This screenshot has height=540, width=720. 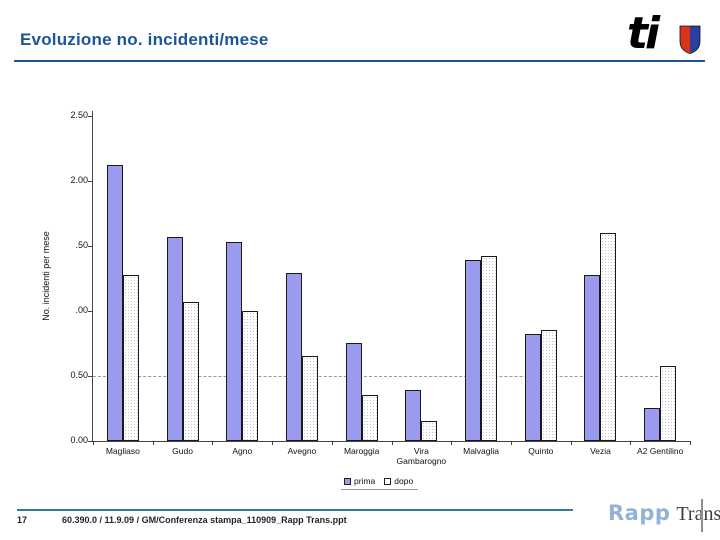 What do you see at coordinates (690, 40) in the screenshot?
I see `ticino-shield-icon` at bounding box center [690, 40].